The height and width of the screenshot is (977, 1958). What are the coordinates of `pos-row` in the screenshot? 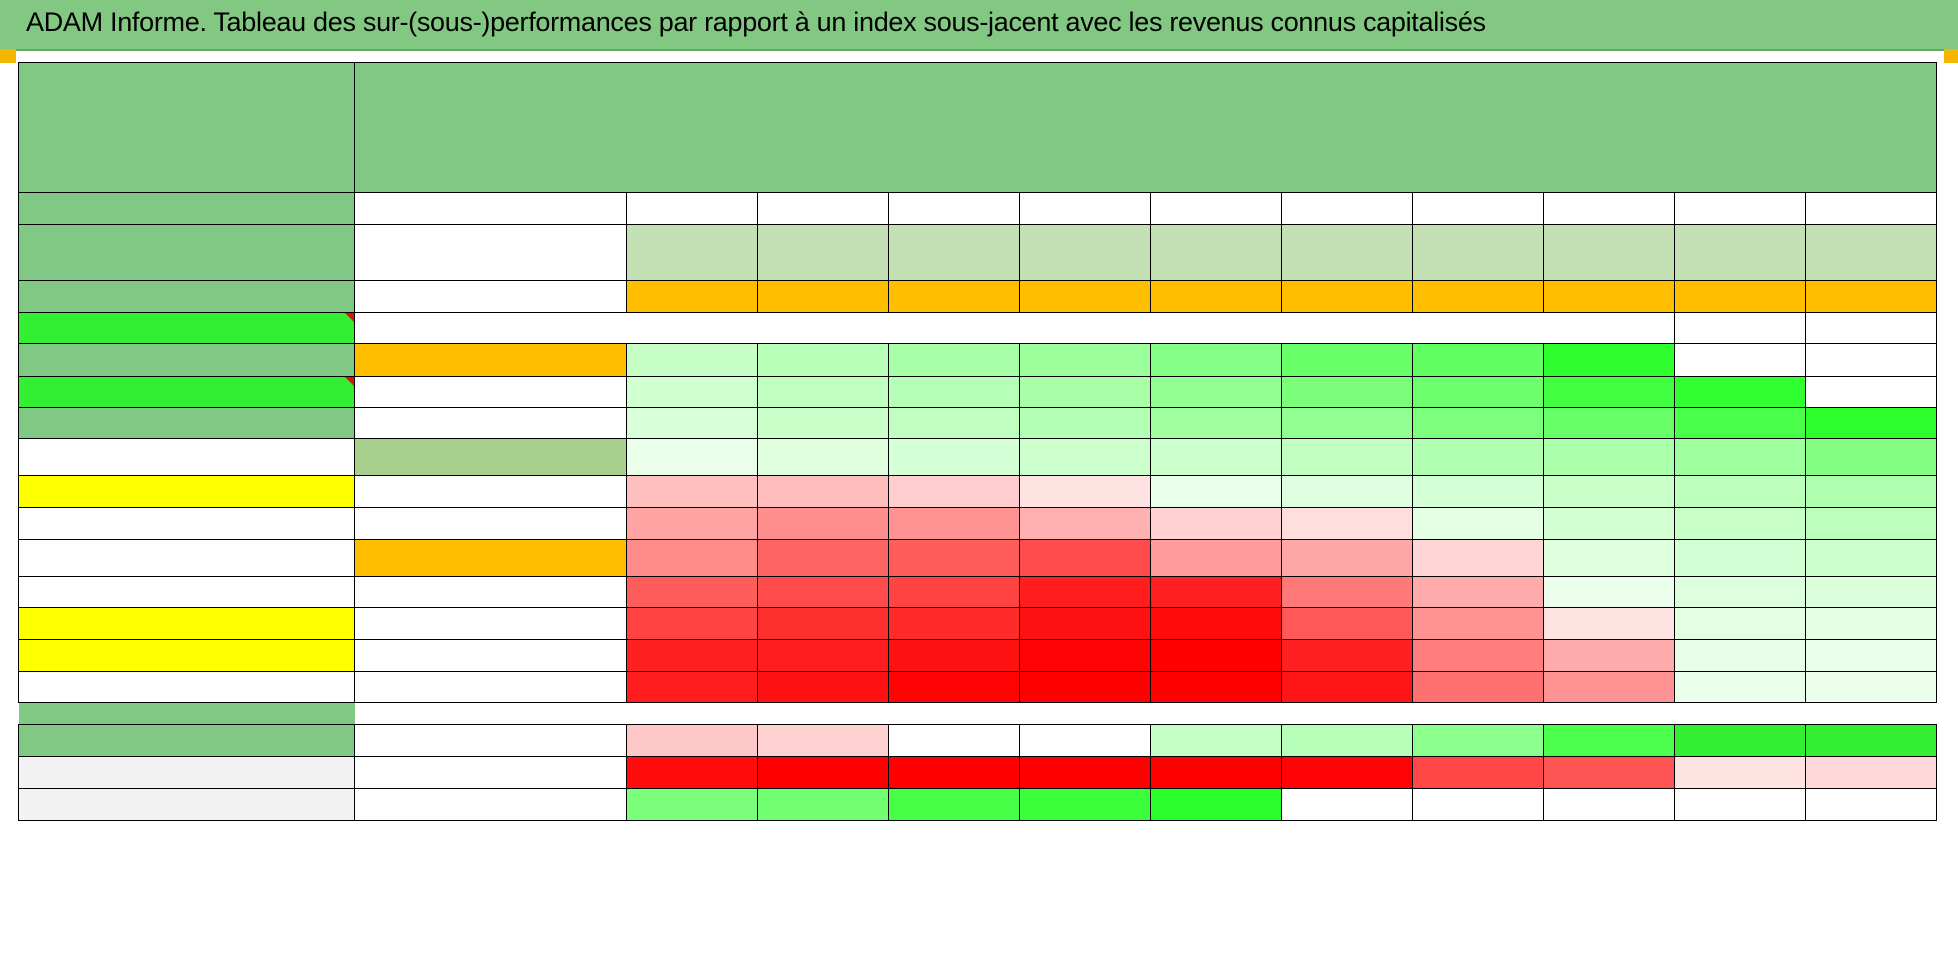 It's located at (977, 740).